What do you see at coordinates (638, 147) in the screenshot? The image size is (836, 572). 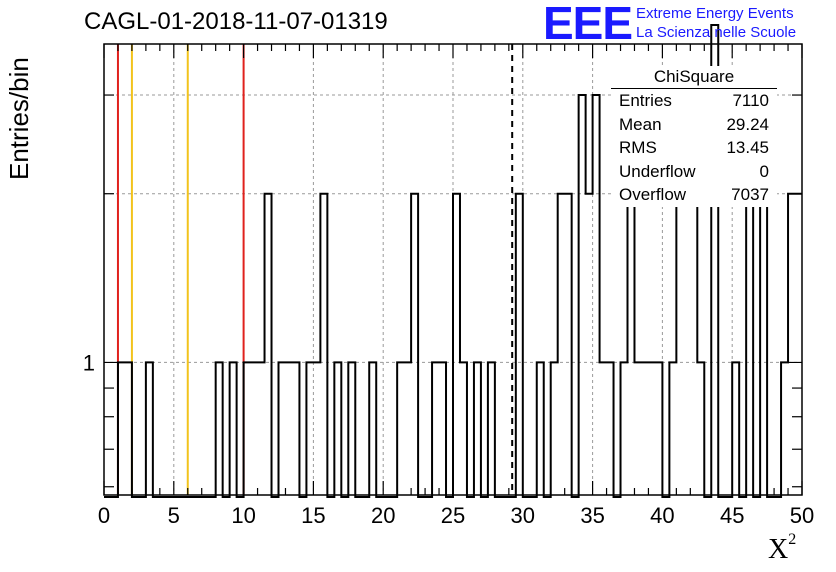 I see `stats-label: RMS` at bounding box center [638, 147].